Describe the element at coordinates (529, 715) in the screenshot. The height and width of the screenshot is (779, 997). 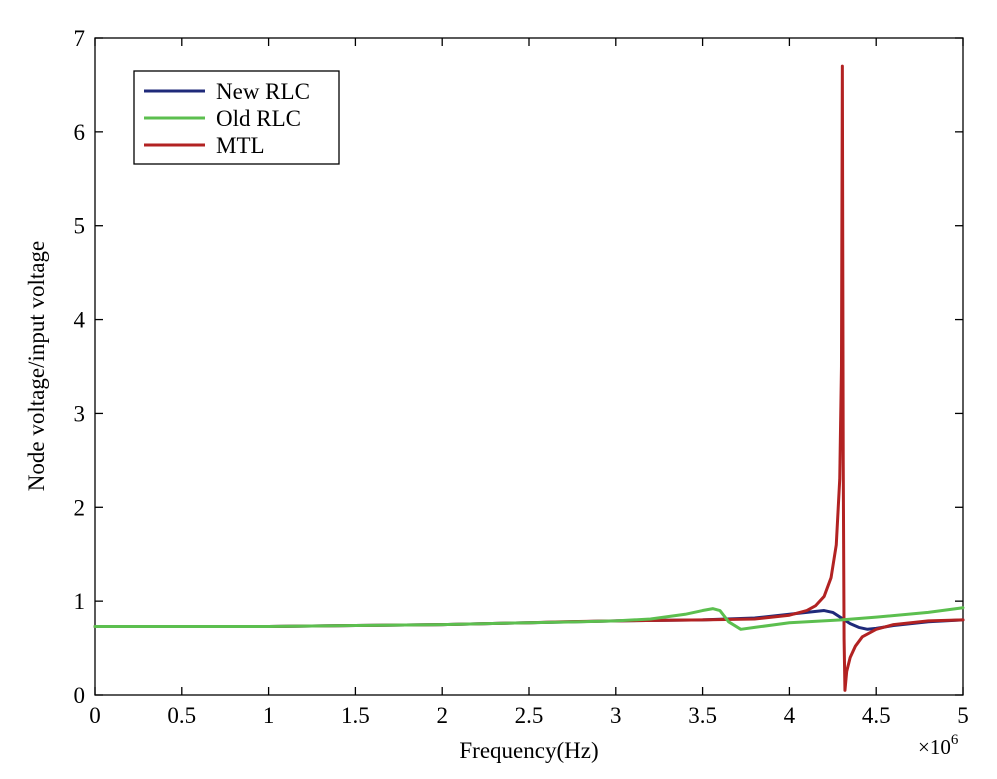
I see `x-tick-label: 2.5` at that location.